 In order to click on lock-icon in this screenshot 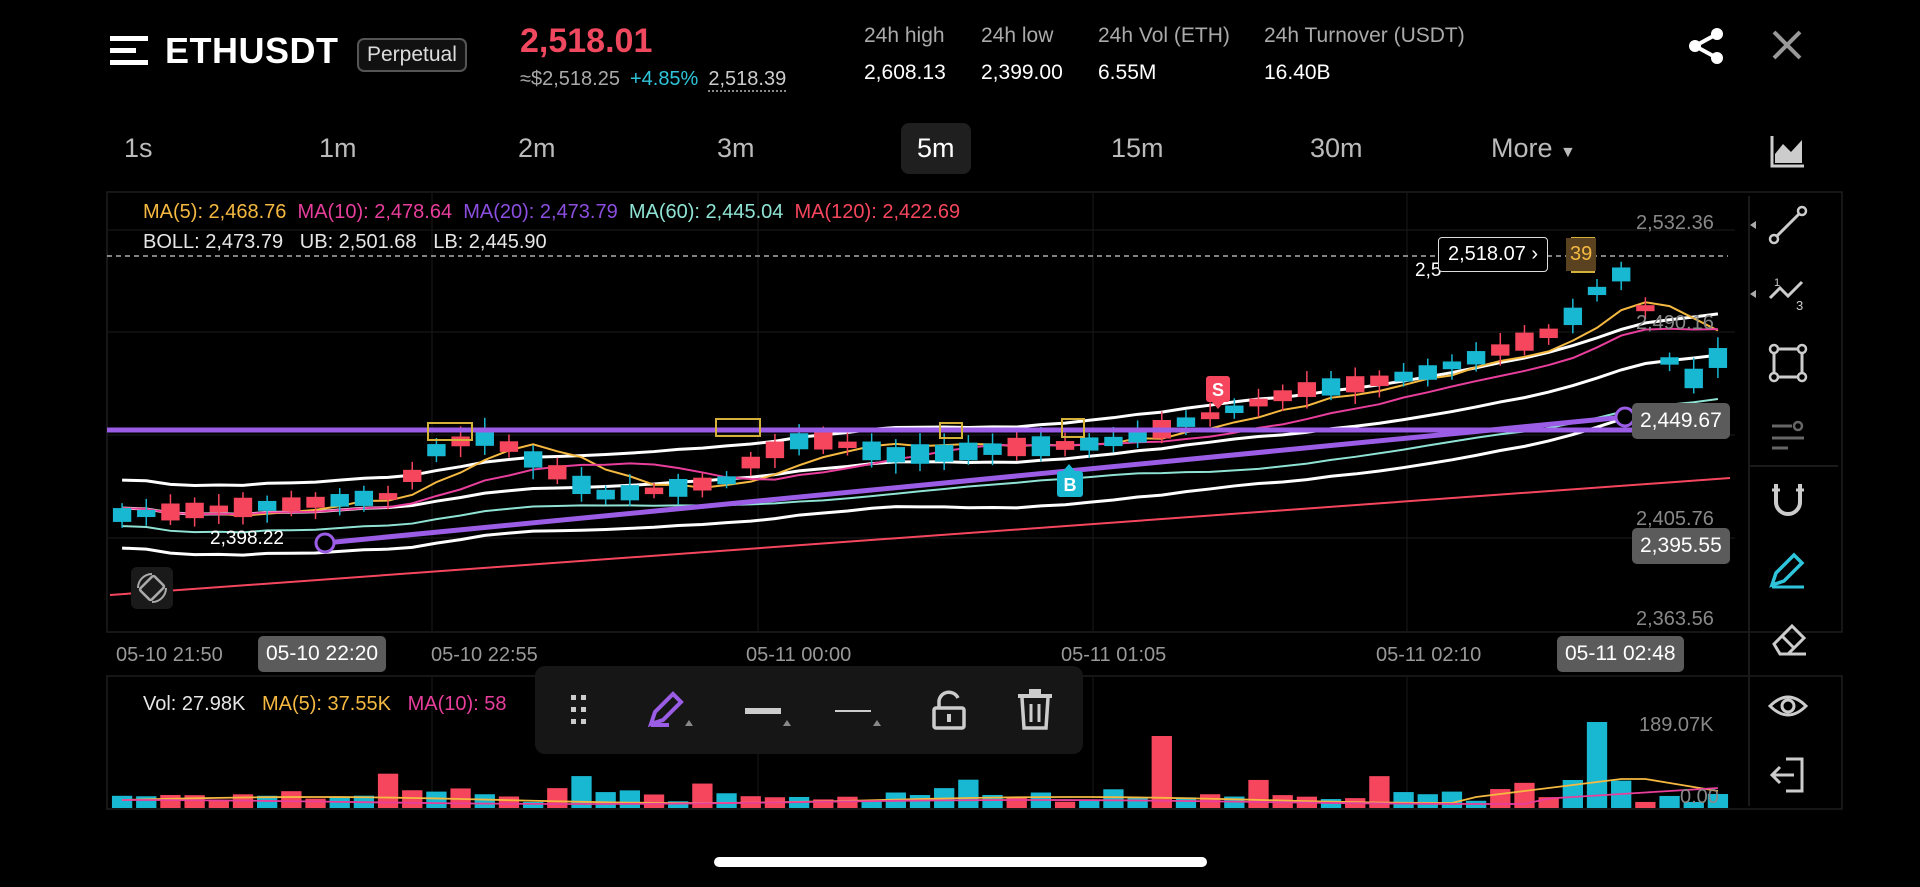, I will do `click(949, 710)`.